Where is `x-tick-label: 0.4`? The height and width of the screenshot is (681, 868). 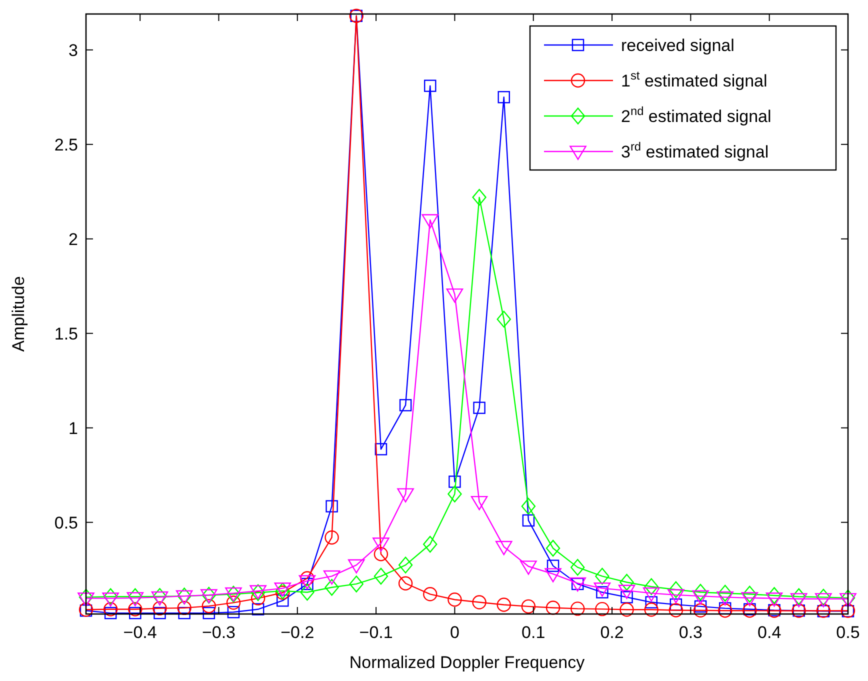
x-tick-label: 0.4 is located at coordinates (770, 632).